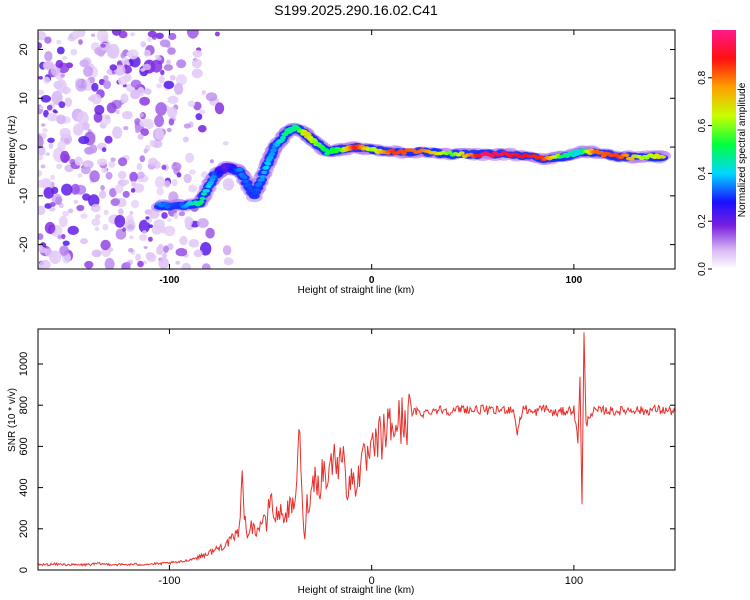 This screenshot has height=600, width=750. Describe the element at coordinates (136, 149) in the screenshot. I see `spectrogram-noise-layer` at that location.